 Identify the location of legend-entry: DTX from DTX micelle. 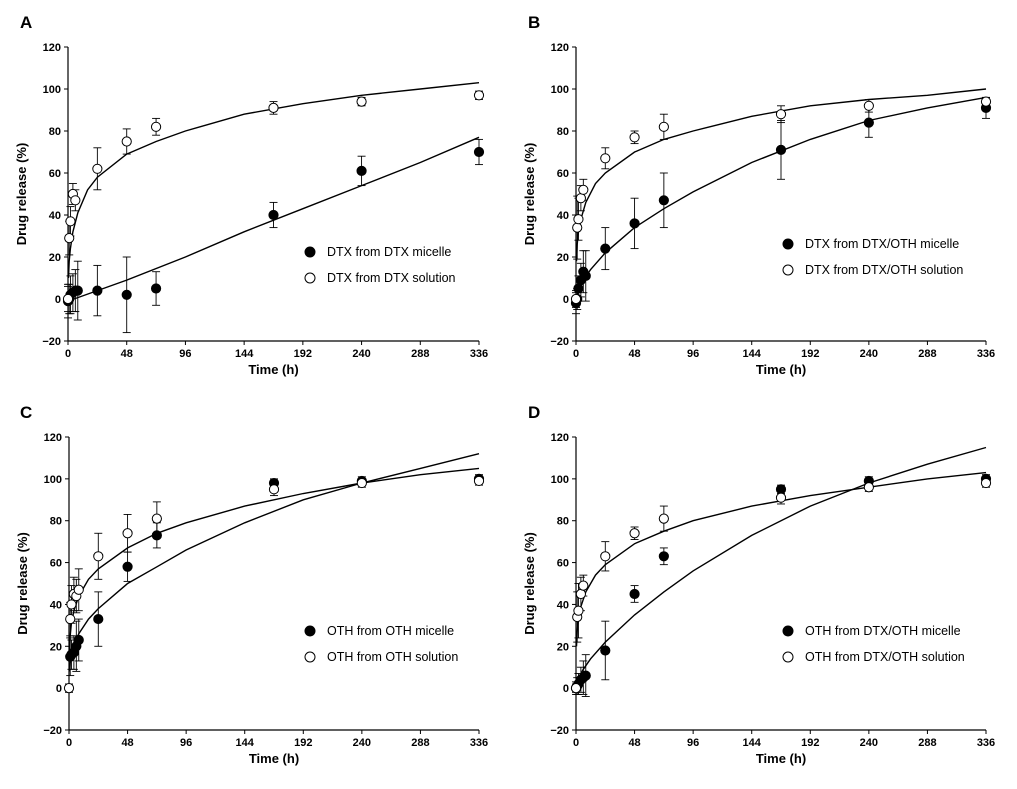
(389, 252).